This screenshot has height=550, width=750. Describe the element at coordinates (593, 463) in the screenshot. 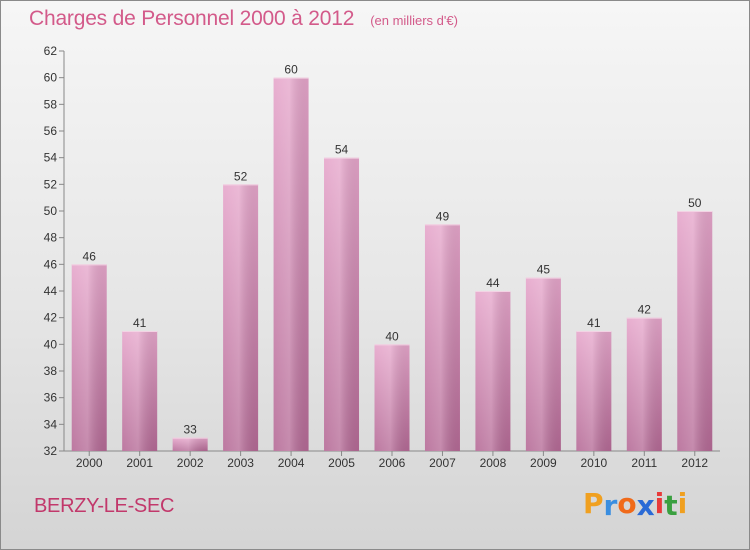

I see `x-tick-label: 2010` at that location.